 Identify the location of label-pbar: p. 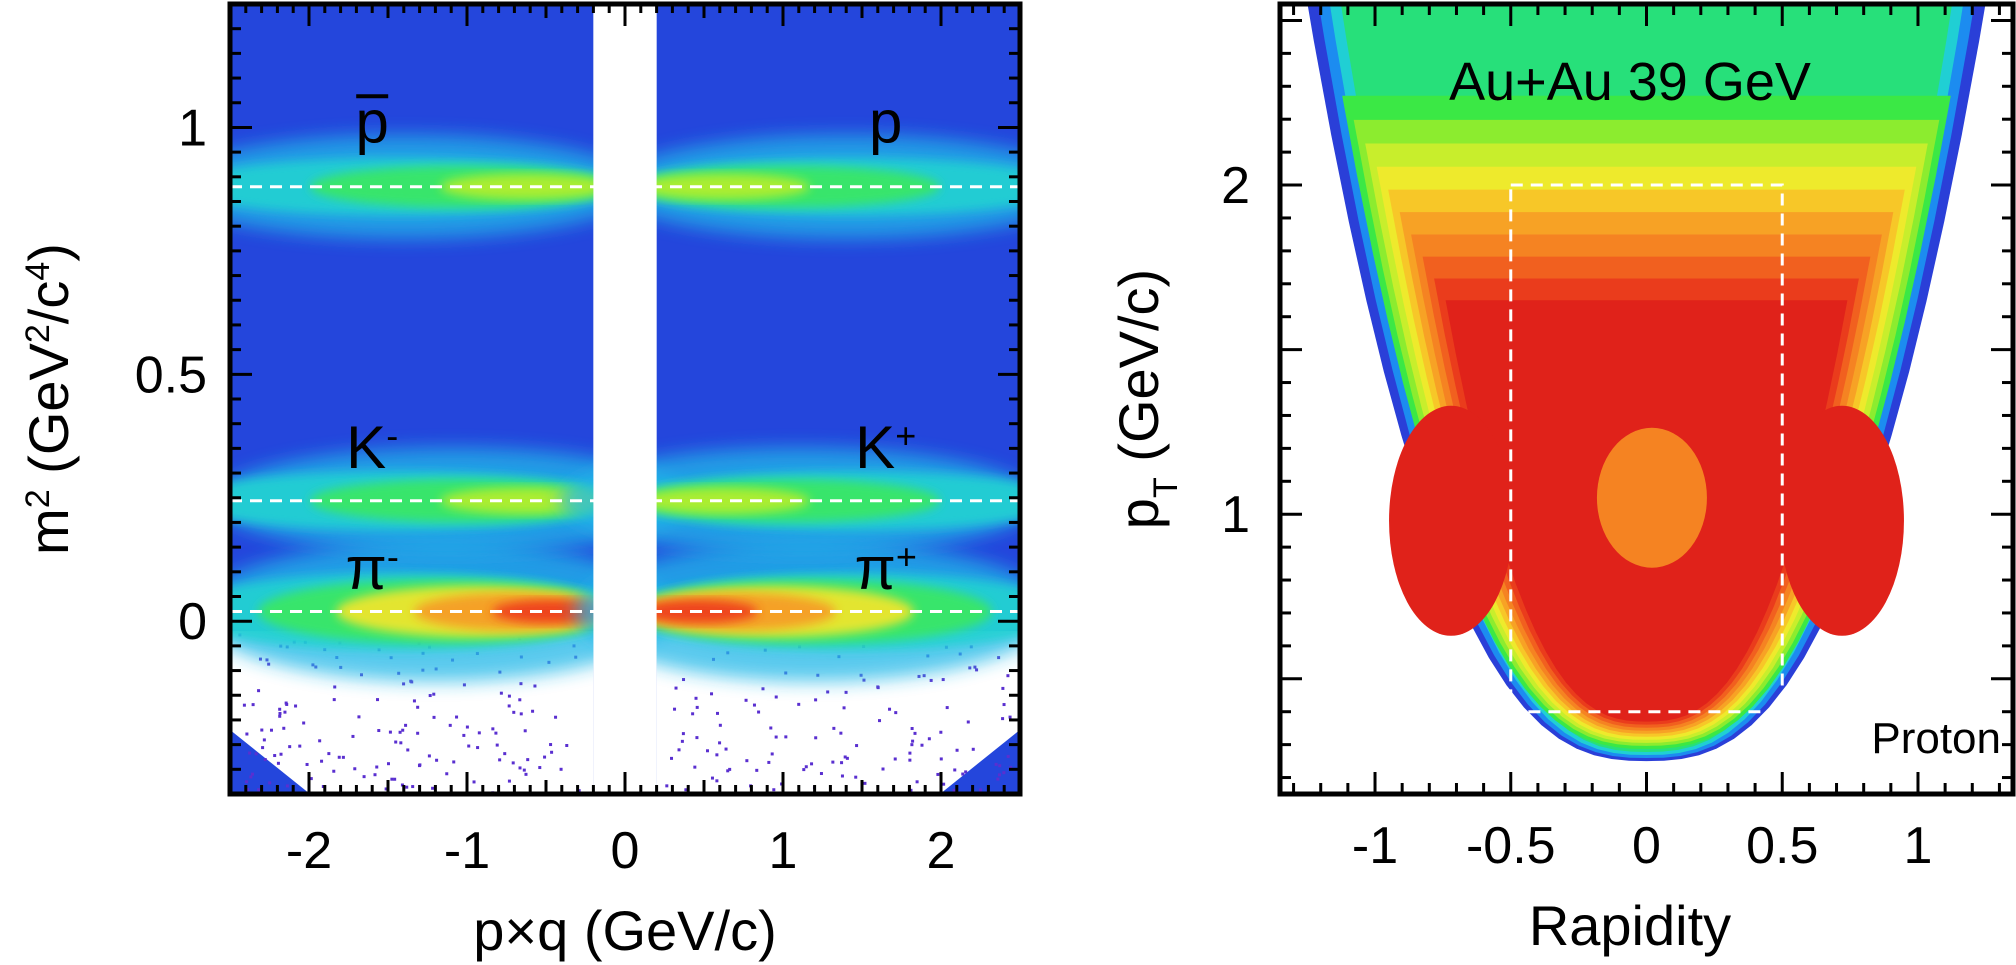
(372, 121).